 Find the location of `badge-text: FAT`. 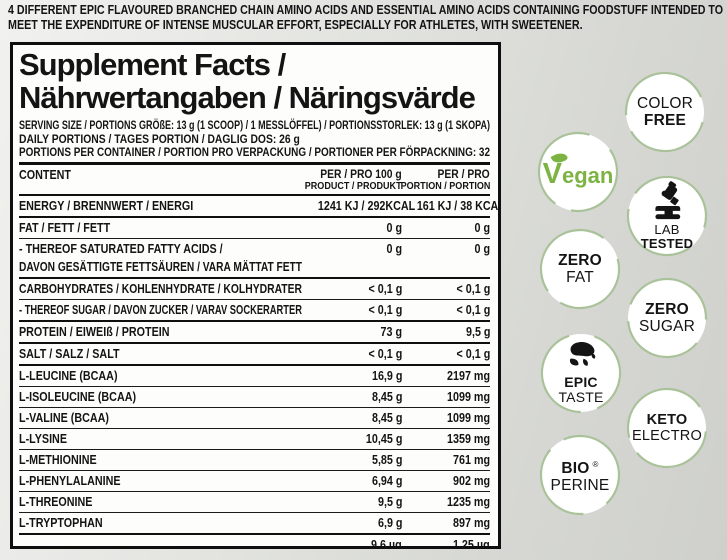

badge-text: FAT is located at coordinates (580, 277).